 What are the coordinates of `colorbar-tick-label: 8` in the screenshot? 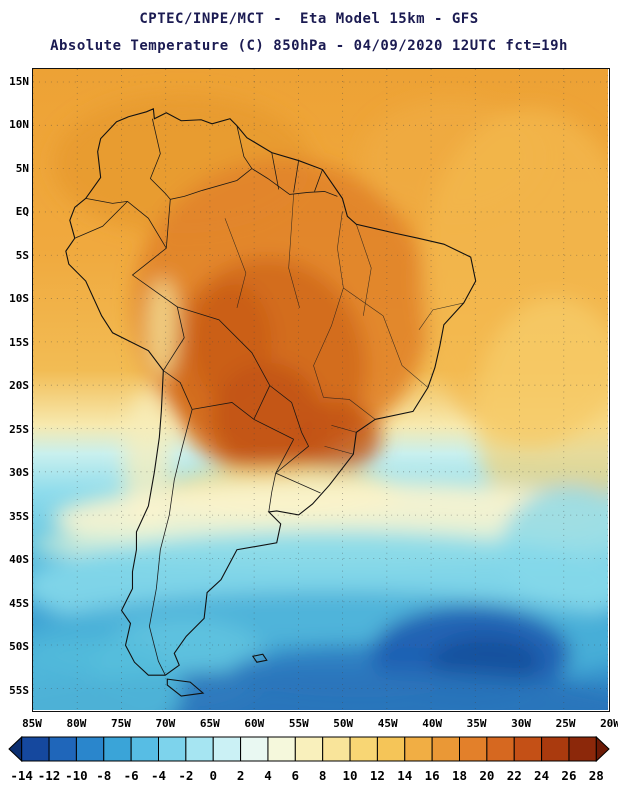 It's located at (322, 775).